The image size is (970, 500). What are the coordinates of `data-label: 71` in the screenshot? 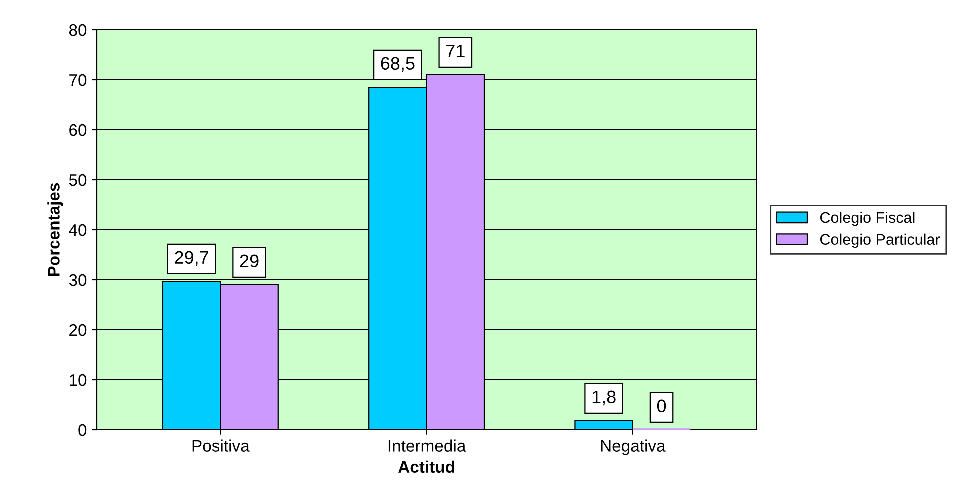 It's located at (455, 51).